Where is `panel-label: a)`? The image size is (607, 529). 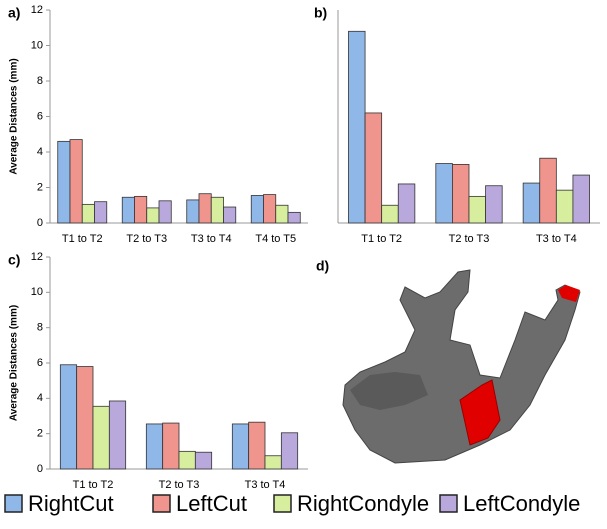 panel-label: a) is located at coordinates (14, 13).